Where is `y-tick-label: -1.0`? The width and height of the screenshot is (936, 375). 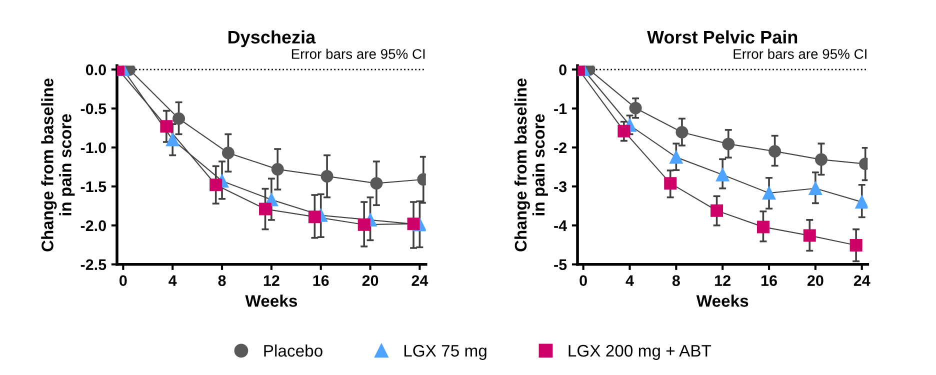
y-tick-label: -1.0 is located at coordinates (93, 148).